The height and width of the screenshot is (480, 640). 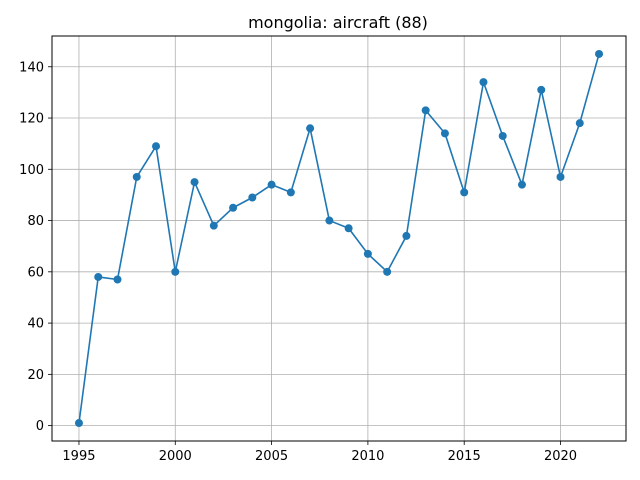 What do you see at coordinates (31, 170) in the screenshot?
I see `y-tick-label: 100` at bounding box center [31, 170].